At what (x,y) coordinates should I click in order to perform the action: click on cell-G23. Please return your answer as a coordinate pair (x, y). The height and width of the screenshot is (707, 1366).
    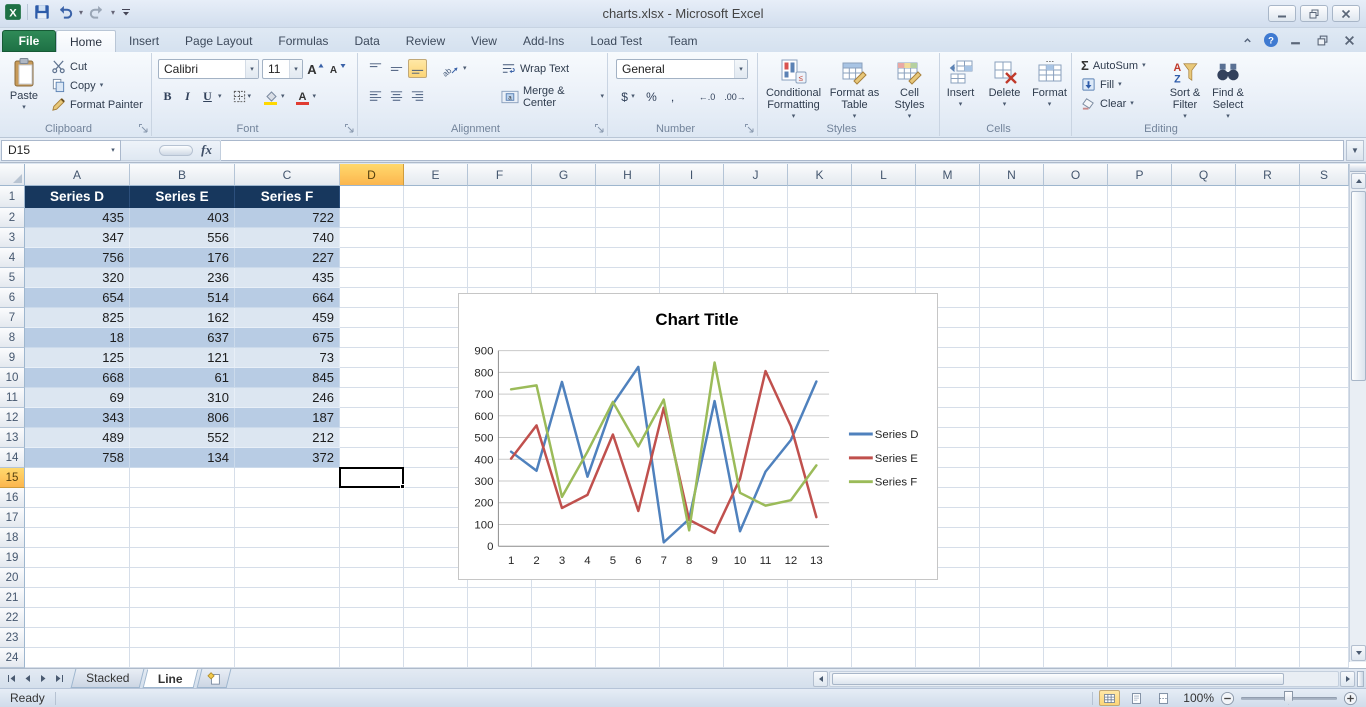
    Looking at the image, I should click on (564, 638).